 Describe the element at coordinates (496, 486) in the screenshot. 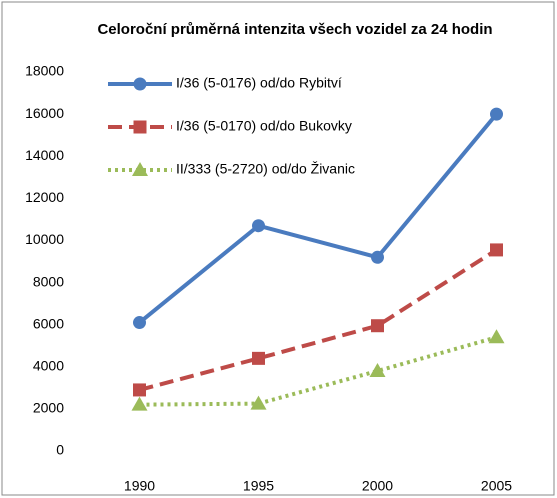

I see `x-tick-label: 2005` at that location.